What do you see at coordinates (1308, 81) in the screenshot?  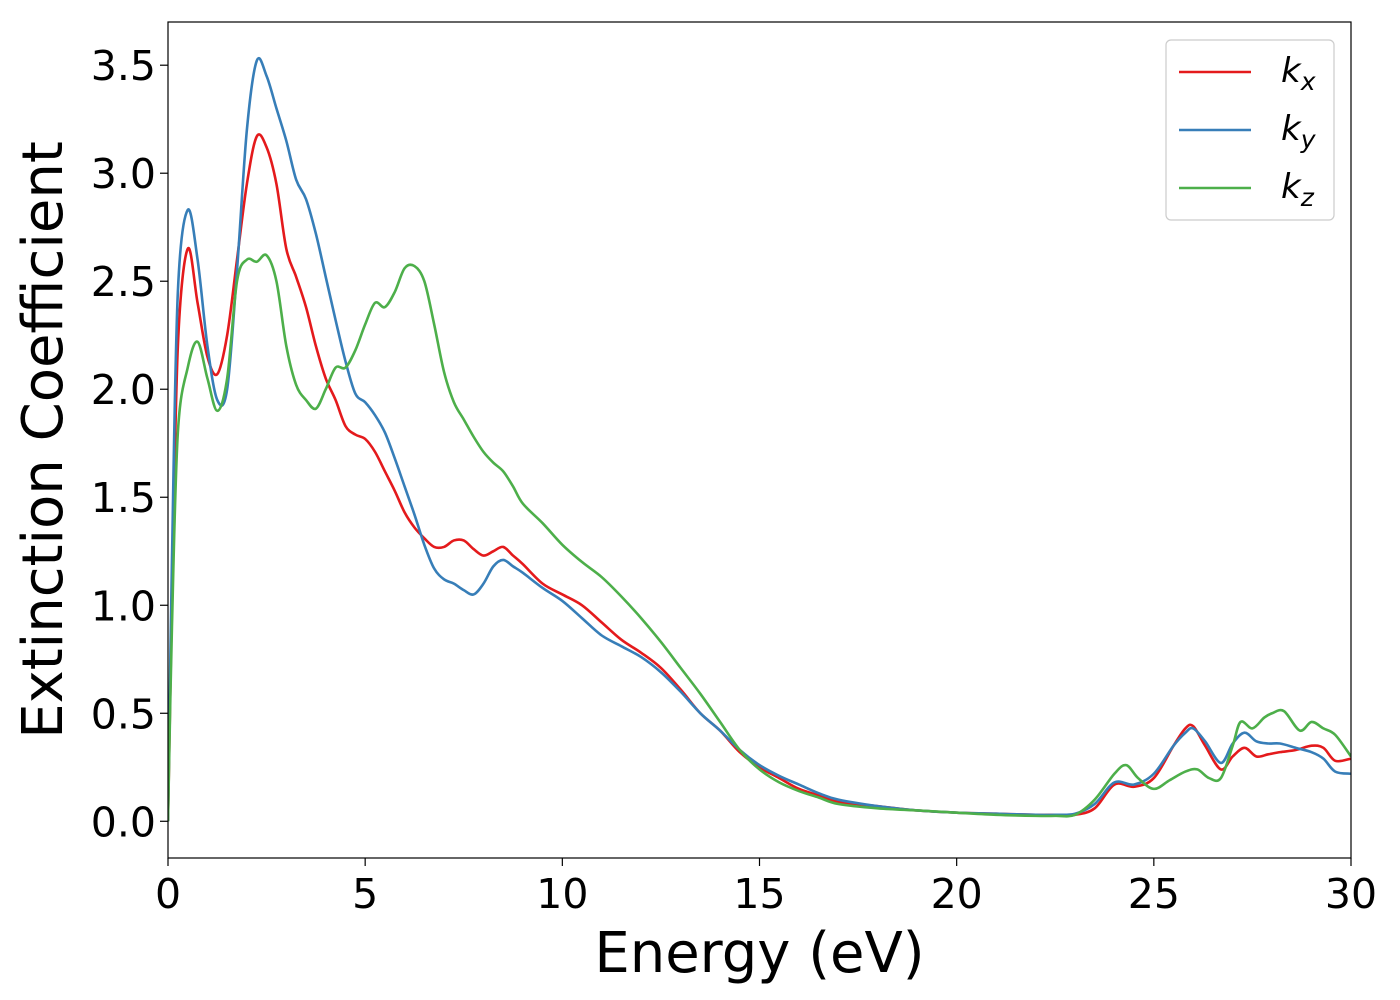 I see `legend-label-subscript: x` at bounding box center [1308, 81].